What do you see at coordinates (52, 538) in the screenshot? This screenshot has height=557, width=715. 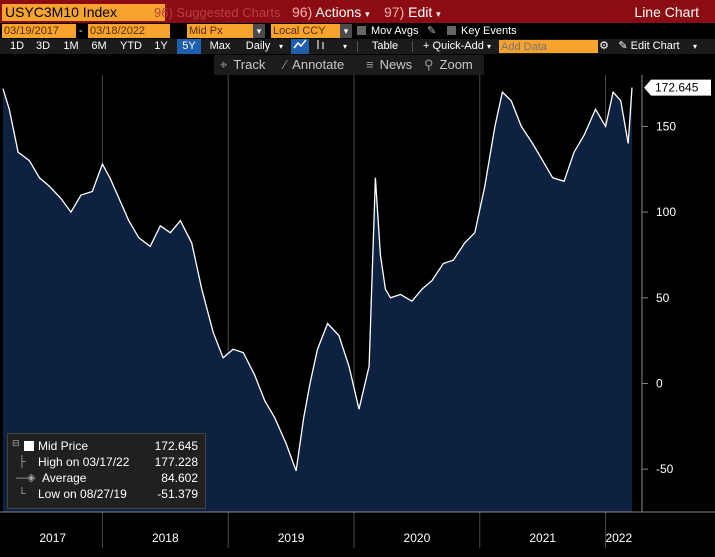 I see `x-tick-label: 2017` at bounding box center [52, 538].